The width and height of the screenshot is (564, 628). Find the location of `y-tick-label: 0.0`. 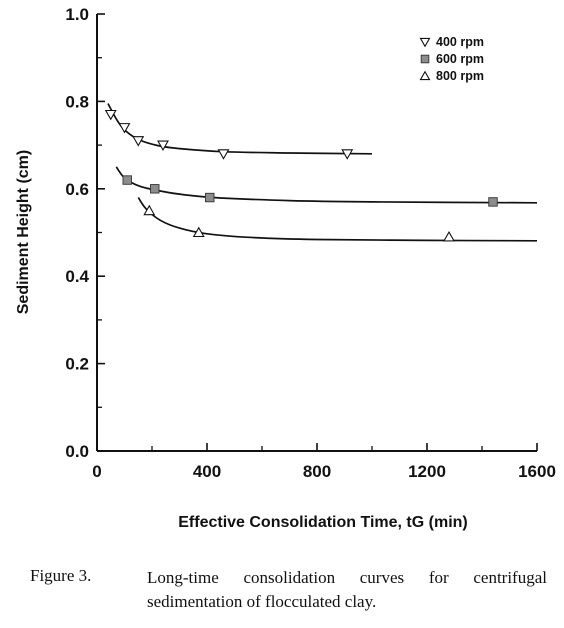

y-tick-label: 0.0 is located at coordinates (77, 451).